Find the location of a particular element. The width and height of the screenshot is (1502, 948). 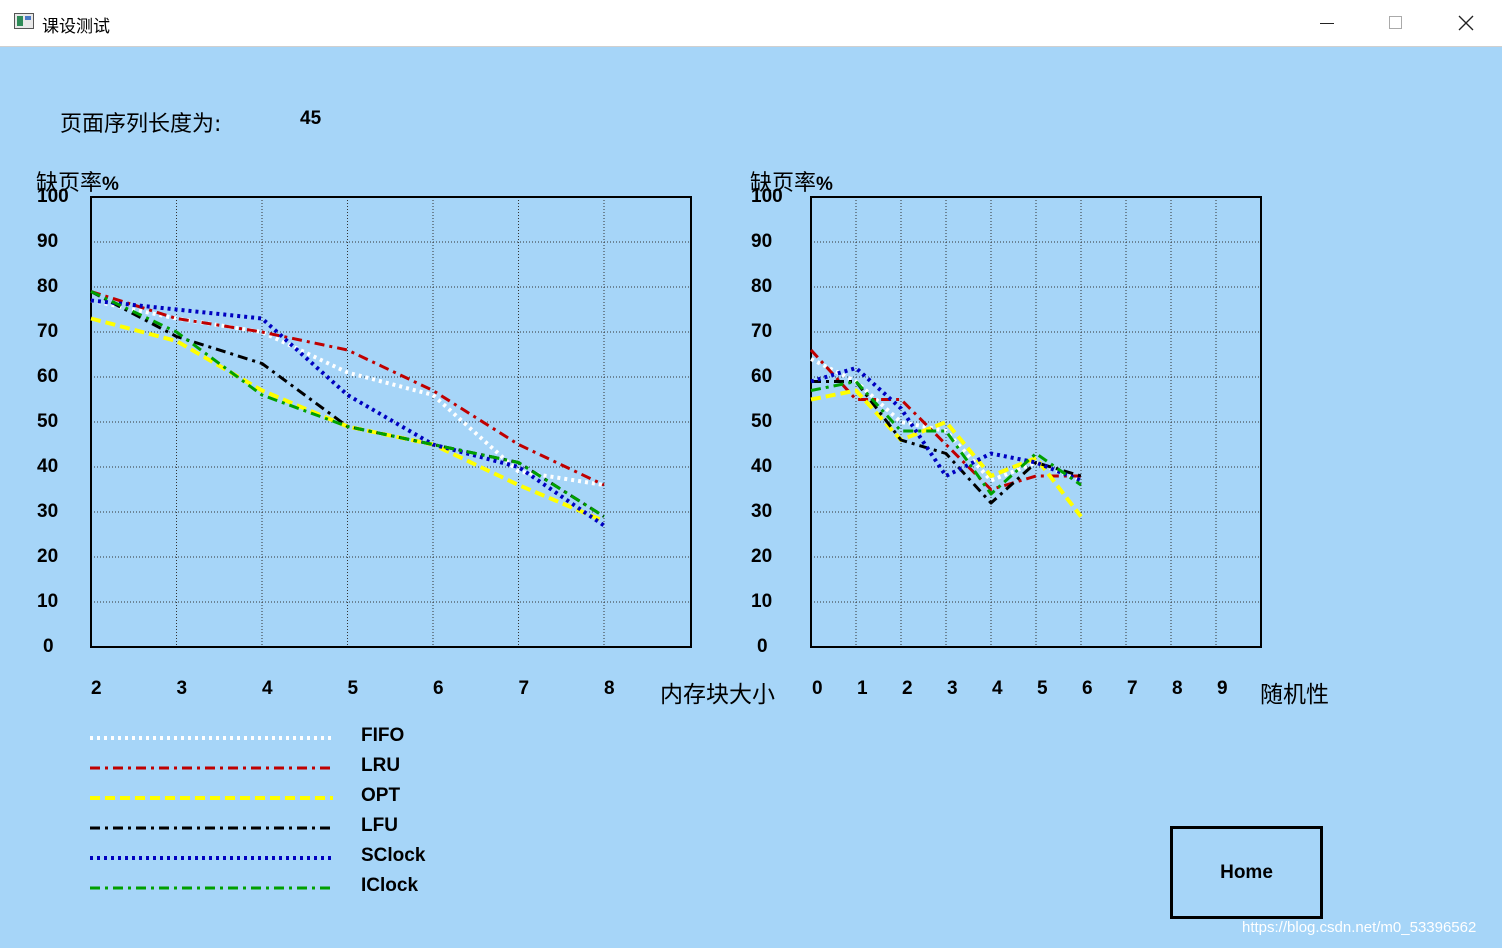

x-tick-label: 1 is located at coordinates (862, 688).